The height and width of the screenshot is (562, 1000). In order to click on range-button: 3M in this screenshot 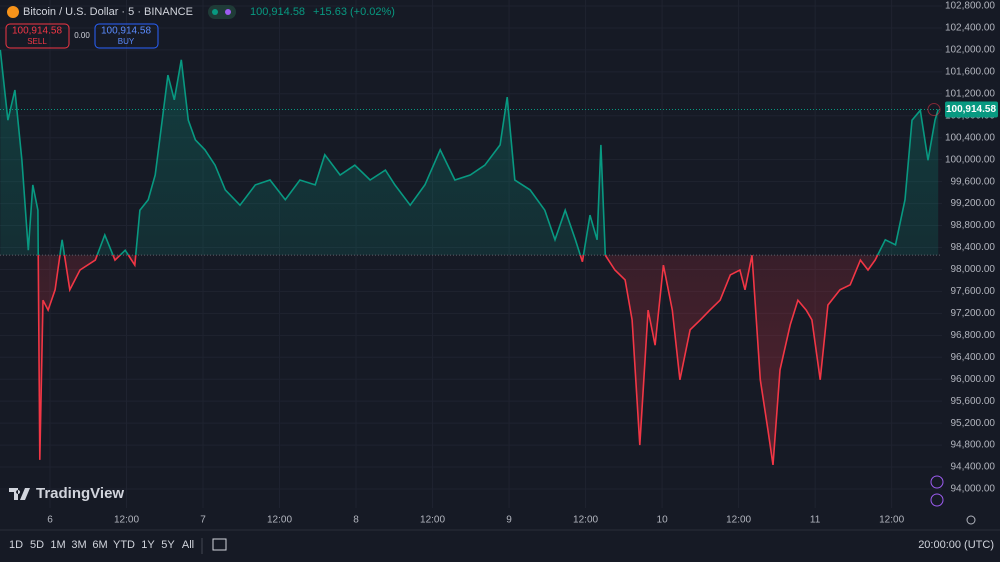, I will do `click(78, 545)`.